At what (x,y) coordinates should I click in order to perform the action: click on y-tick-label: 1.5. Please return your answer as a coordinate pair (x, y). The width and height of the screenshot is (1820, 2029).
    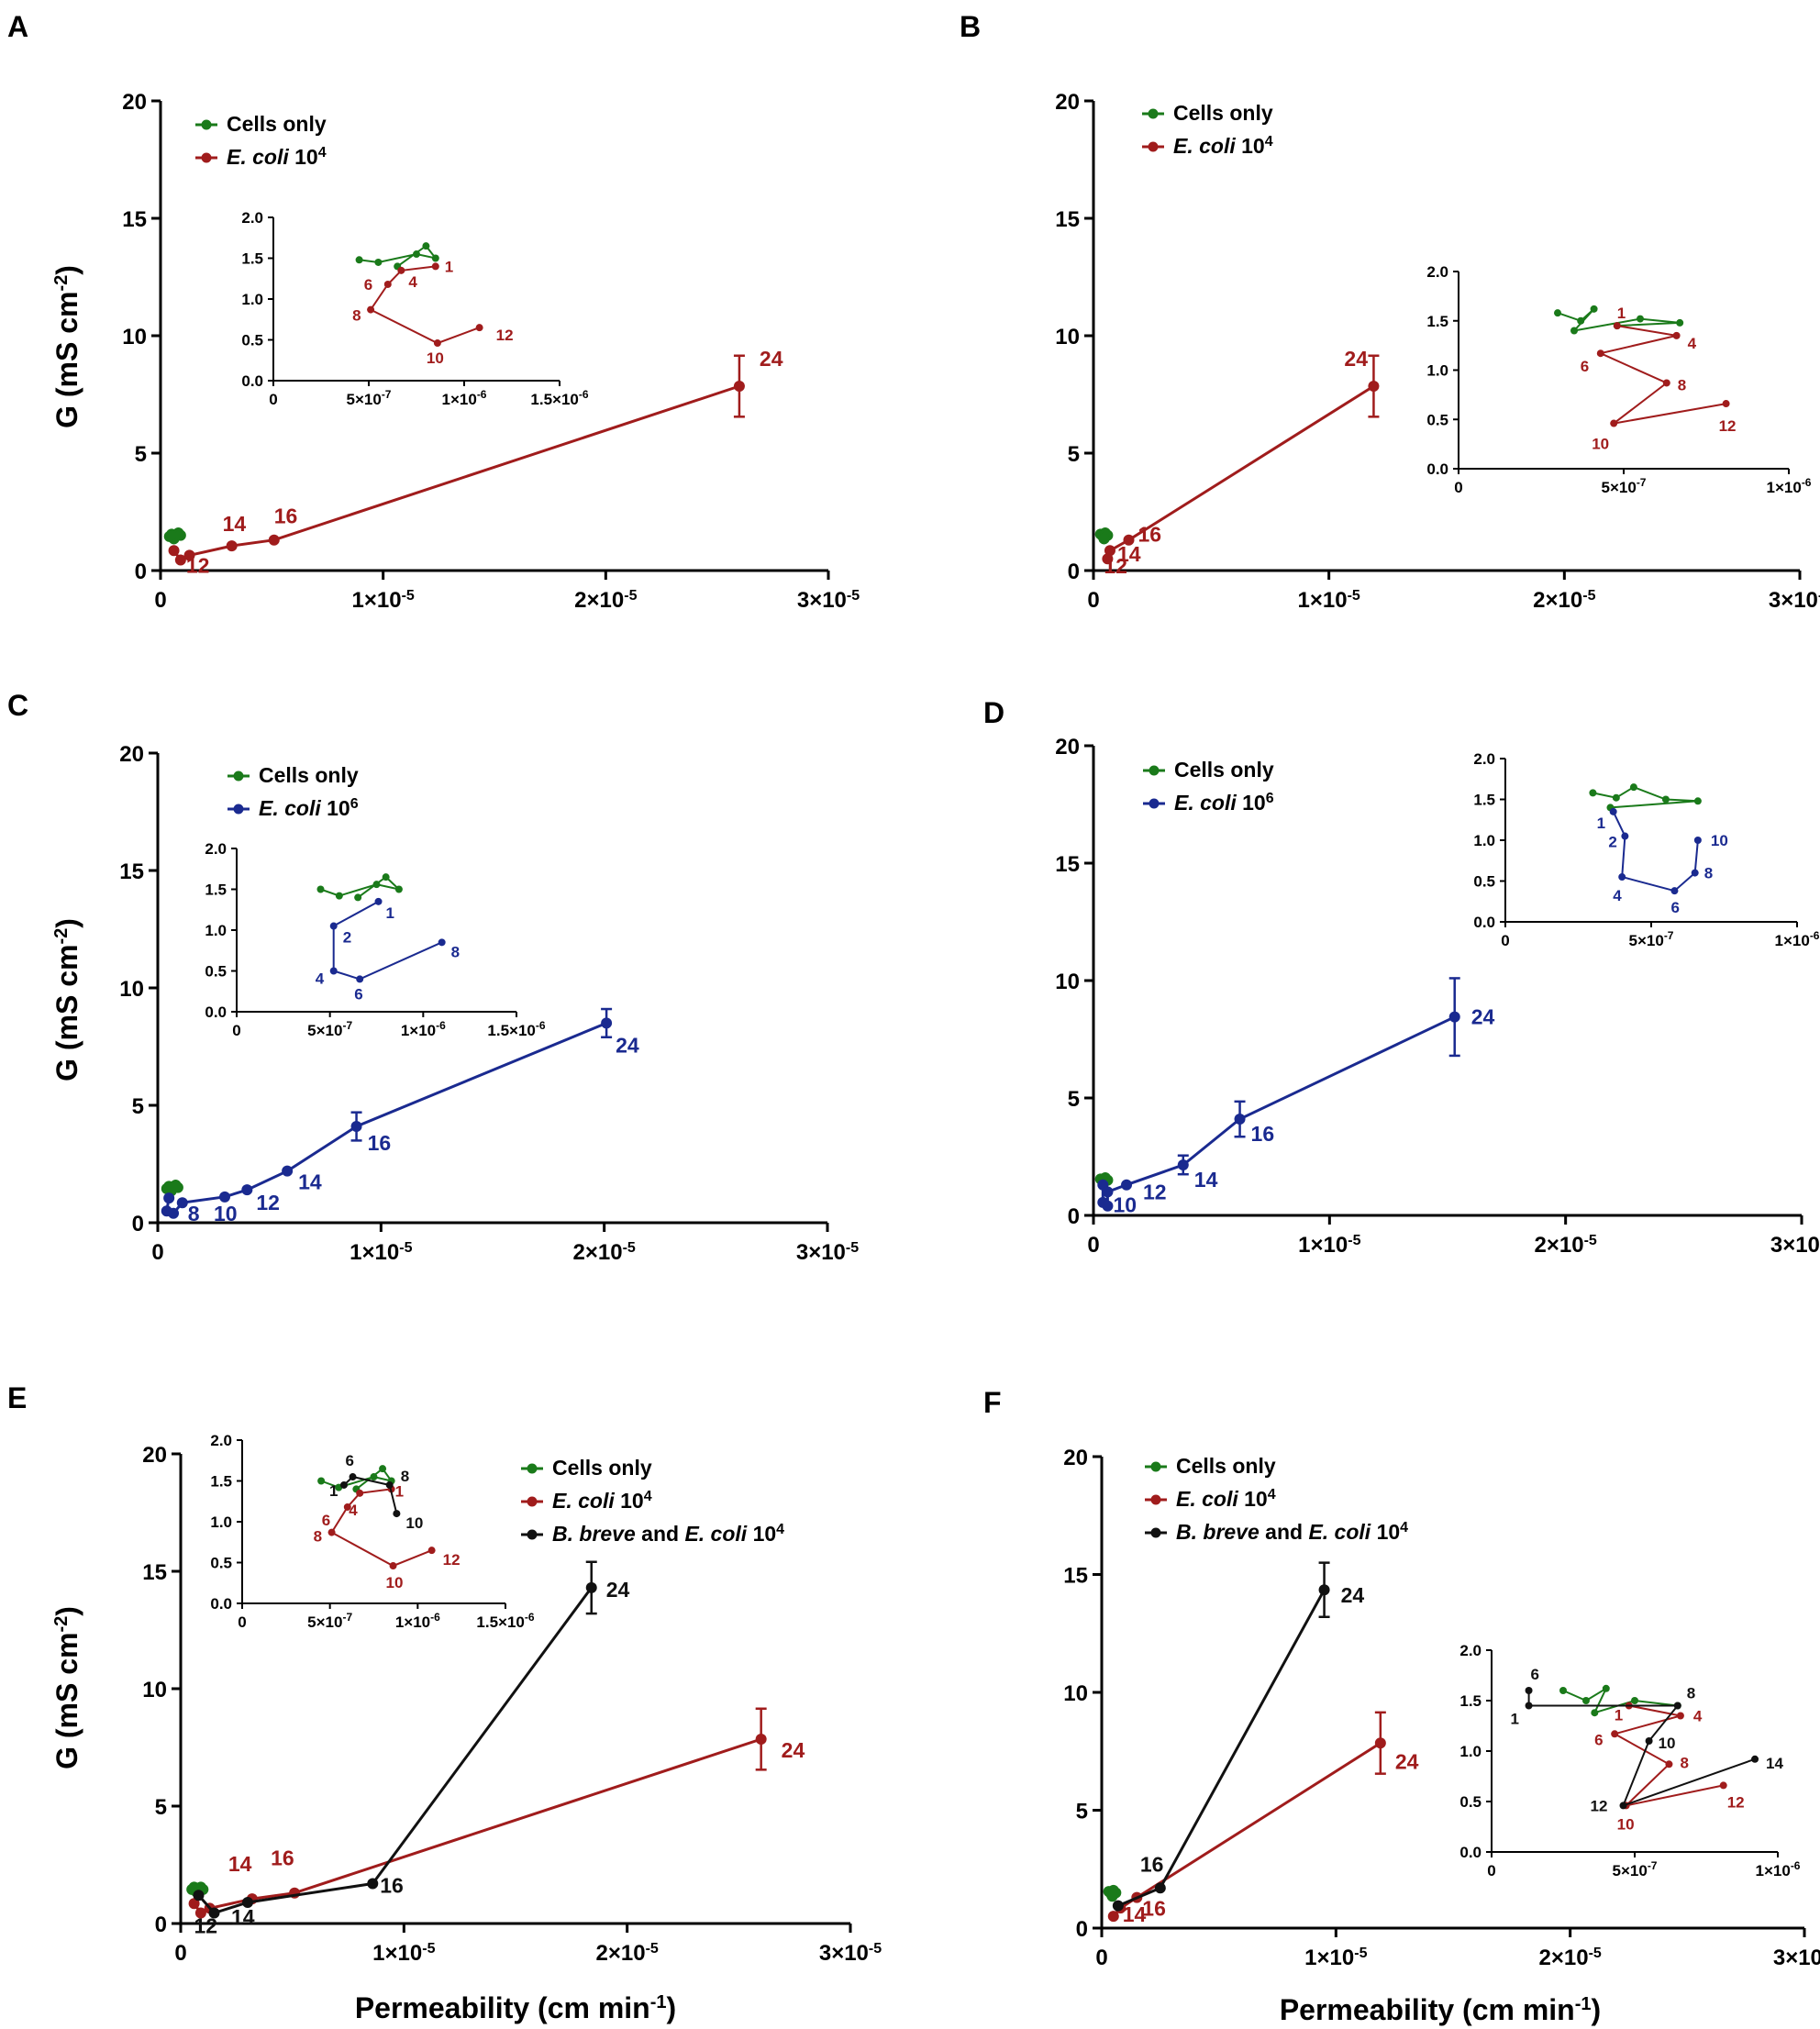
    Looking at the image, I should click on (216, 890).